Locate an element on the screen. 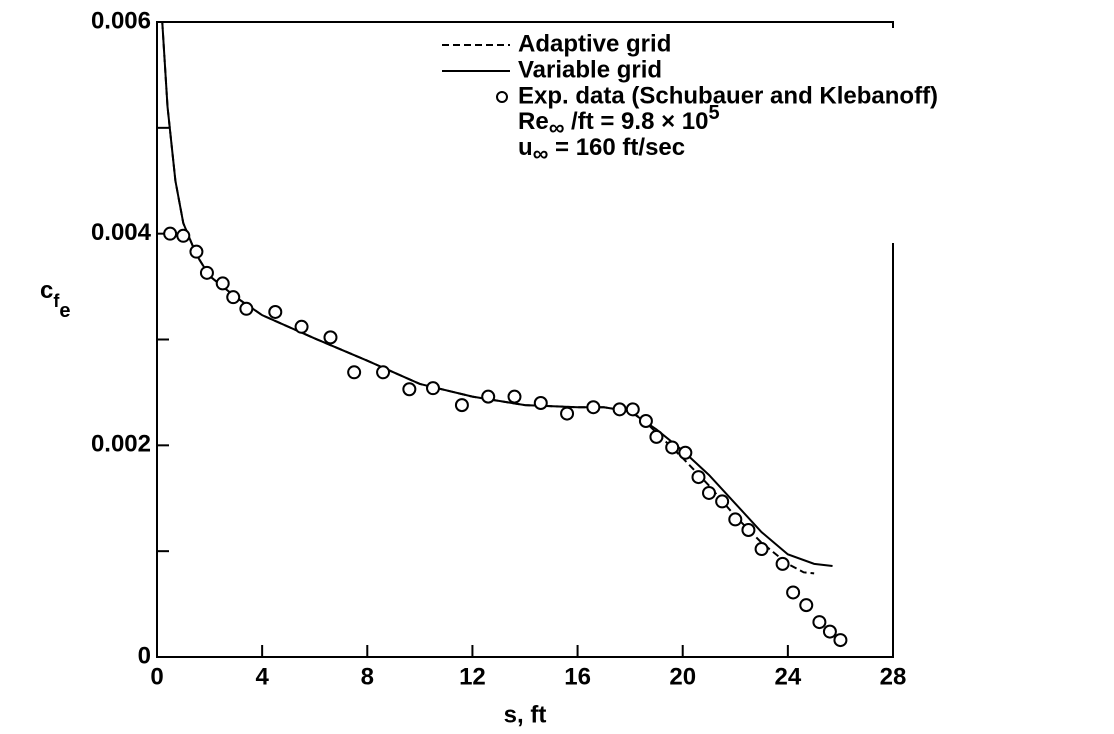 This screenshot has height=734, width=1114. y-tick-label: 0.006 is located at coordinates (121, 20).